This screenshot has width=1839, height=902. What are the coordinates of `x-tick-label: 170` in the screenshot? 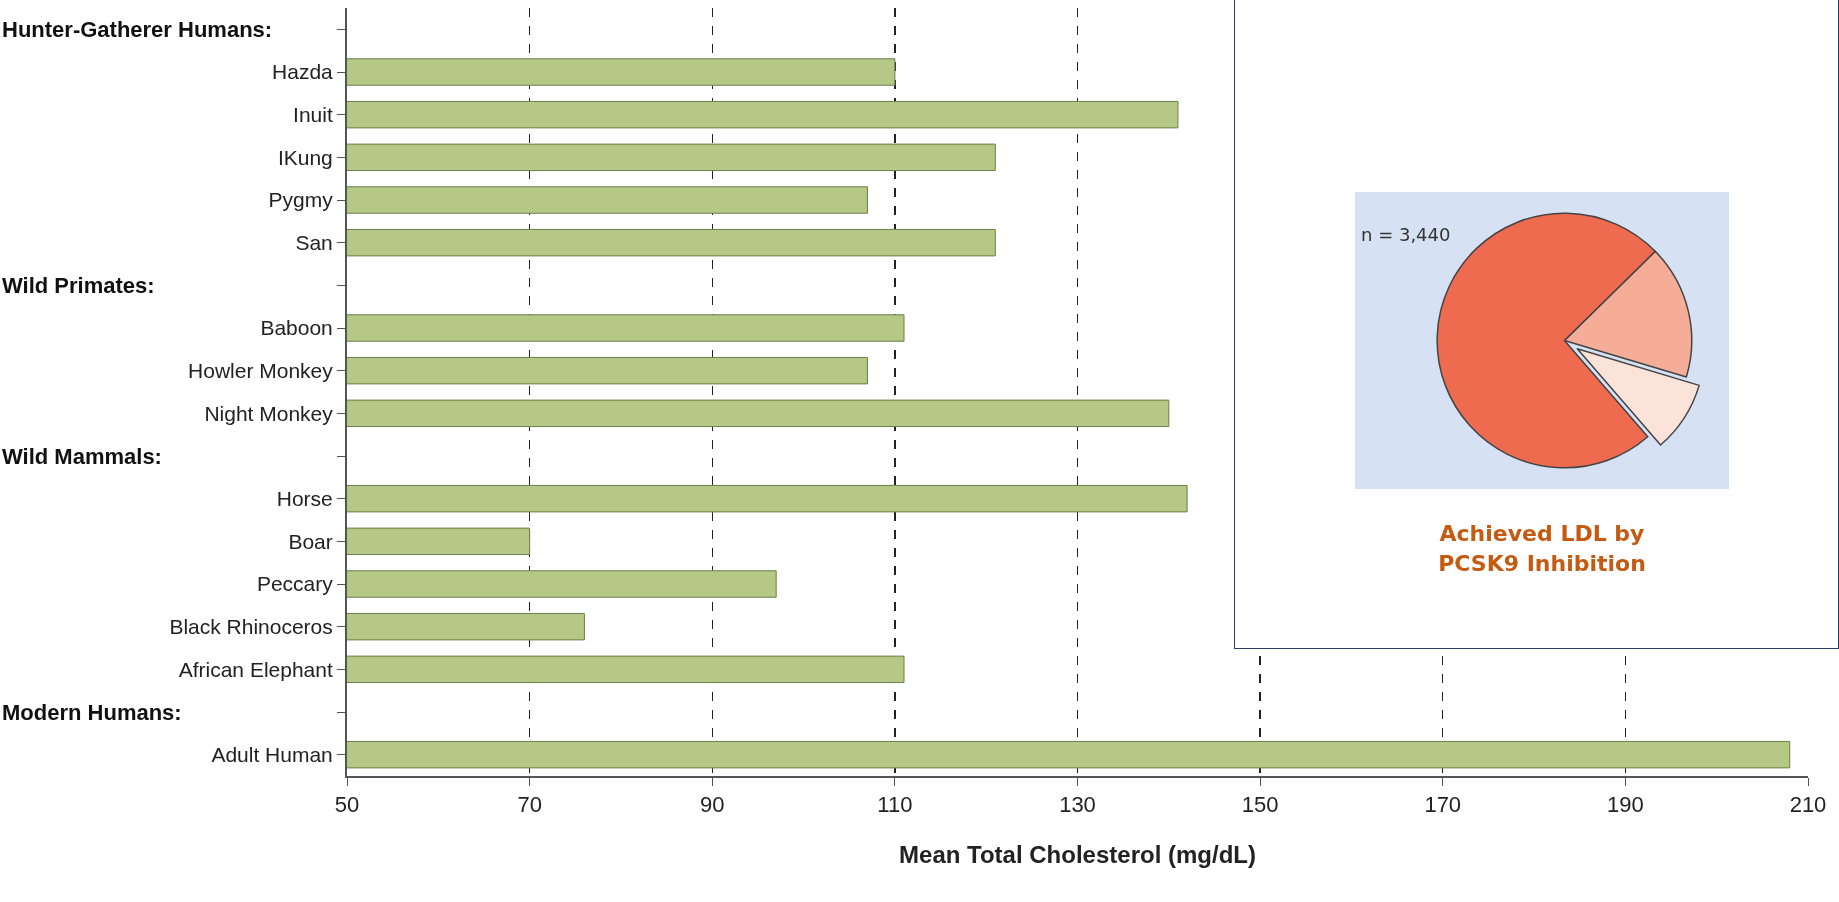 It's located at (1443, 805).